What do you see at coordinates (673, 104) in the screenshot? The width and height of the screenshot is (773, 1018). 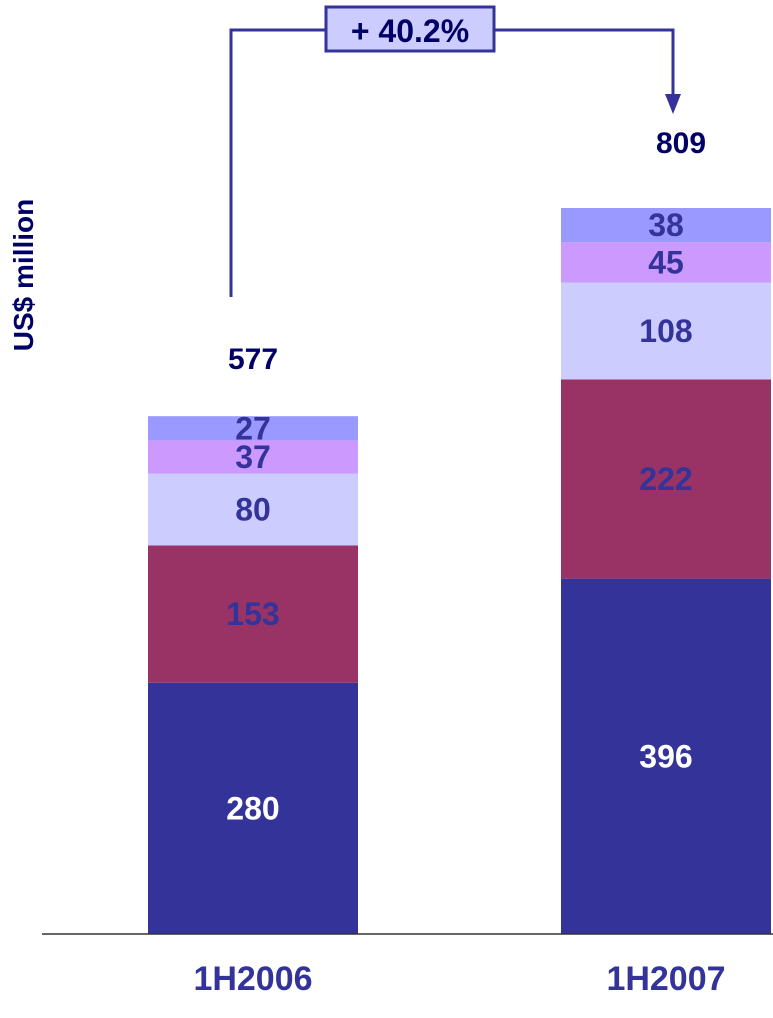 I see `growth-arrowhead` at bounding box center [673, 104].